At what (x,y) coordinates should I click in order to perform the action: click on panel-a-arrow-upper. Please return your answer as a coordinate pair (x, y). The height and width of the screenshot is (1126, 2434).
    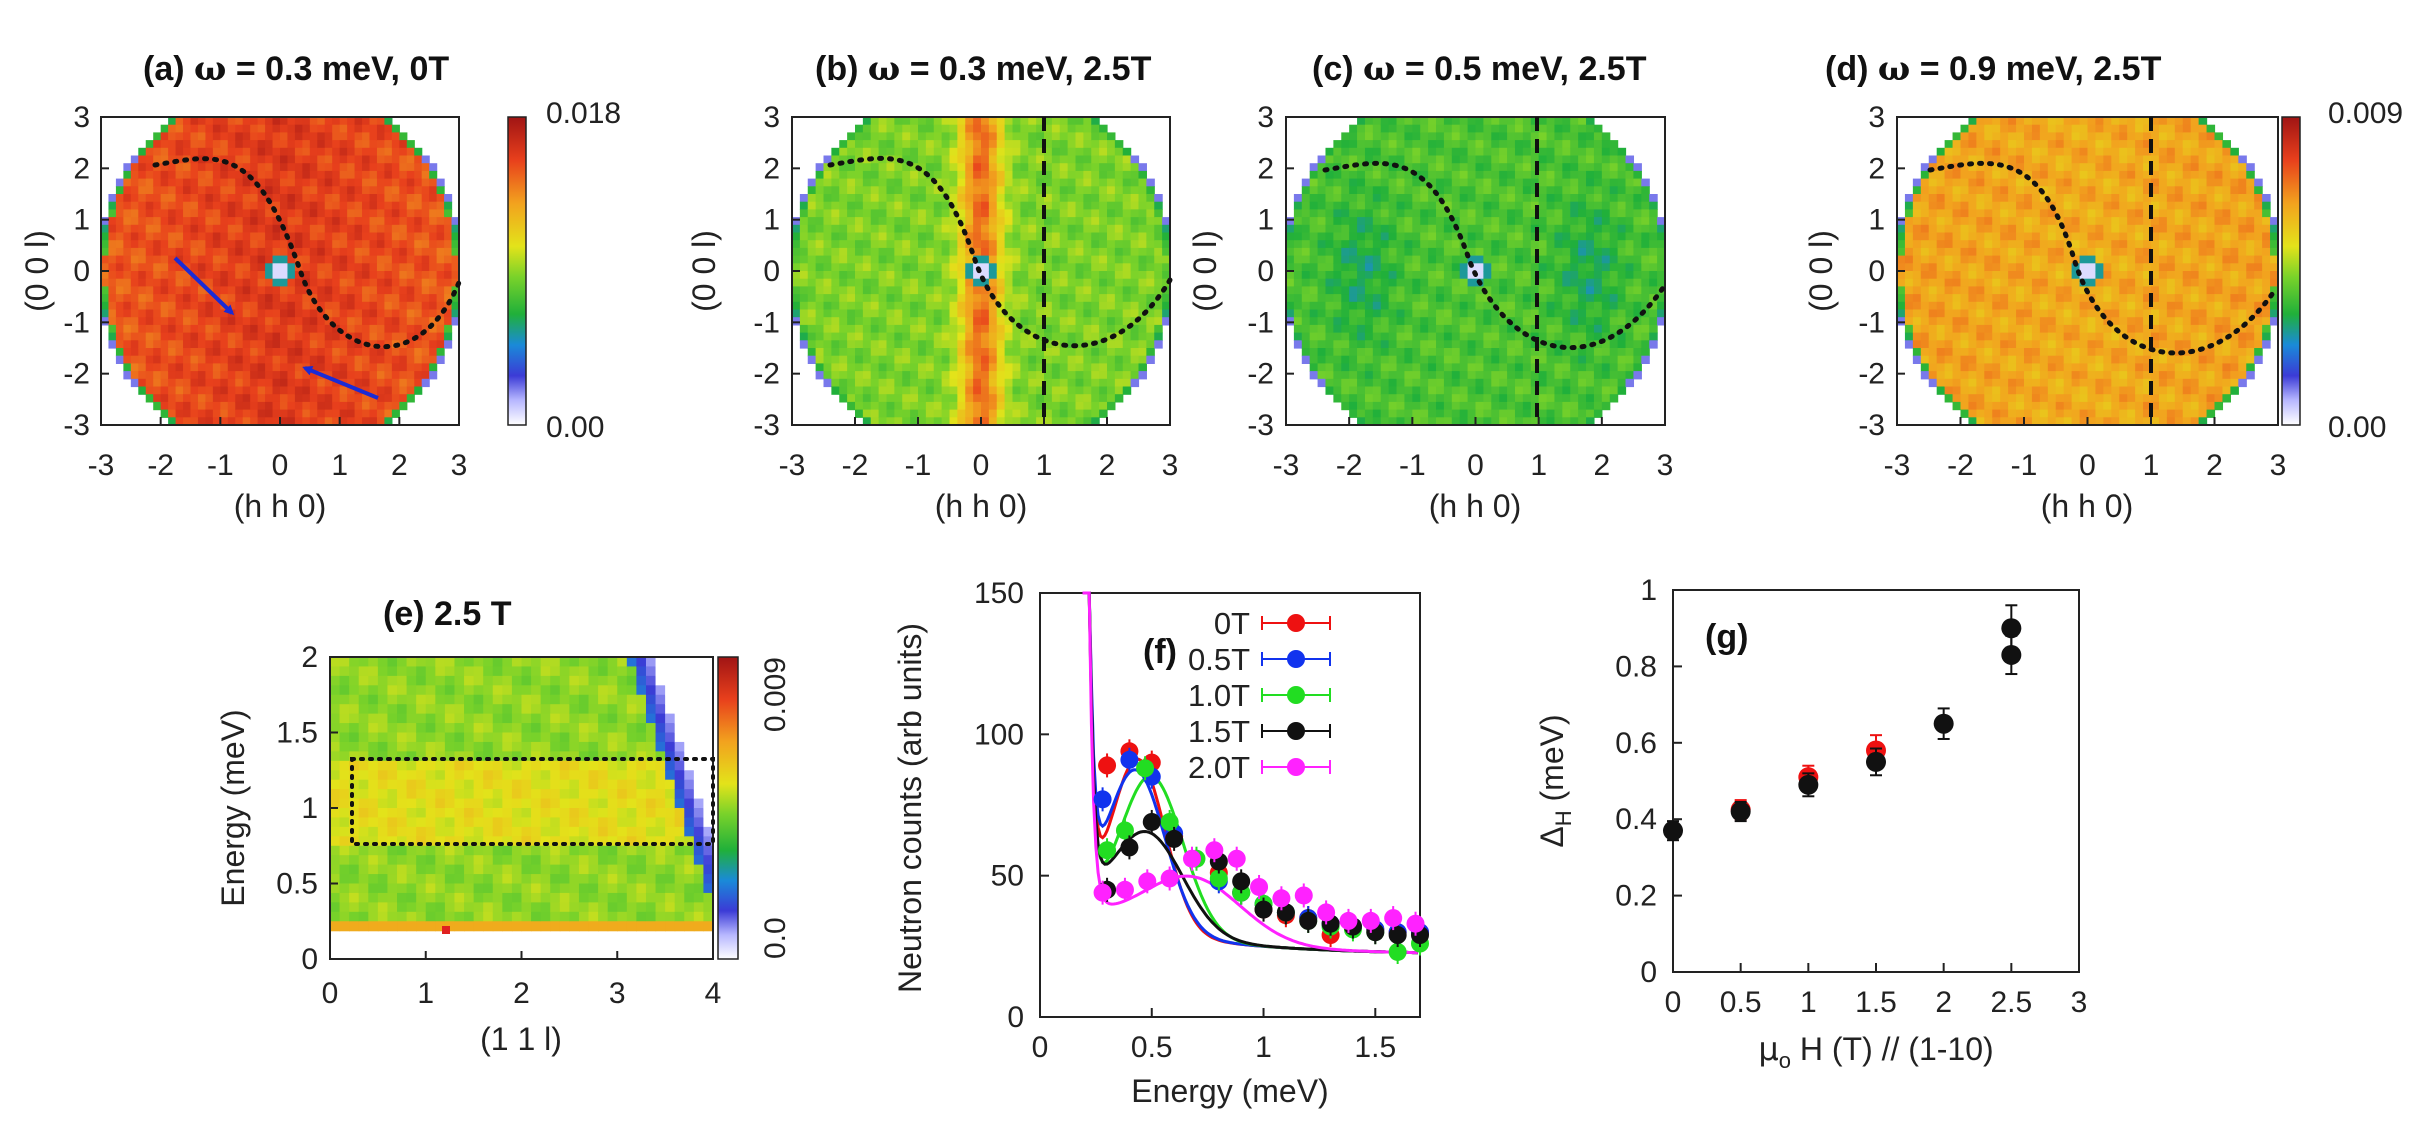
    Looking at the image, I should click on (204, 286).